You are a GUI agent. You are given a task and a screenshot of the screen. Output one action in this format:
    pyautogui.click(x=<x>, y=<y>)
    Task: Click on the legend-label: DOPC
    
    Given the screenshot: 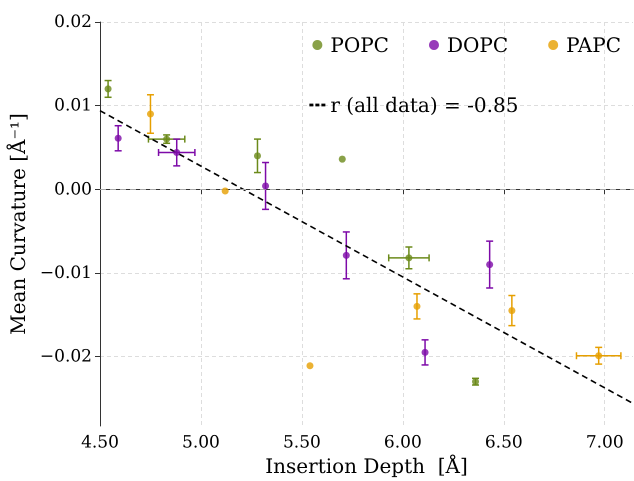 What is the action you would take?
    pyautogui.click(x=477, y=45)
    